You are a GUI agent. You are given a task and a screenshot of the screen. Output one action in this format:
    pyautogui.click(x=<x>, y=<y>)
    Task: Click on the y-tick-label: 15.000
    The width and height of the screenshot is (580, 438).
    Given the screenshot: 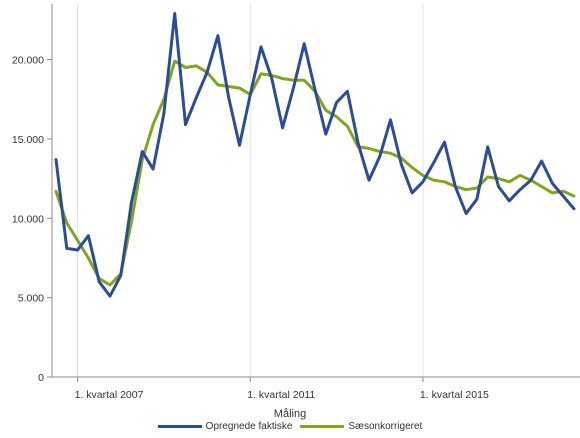 What is the action you would take?
    pyautogui.click(x=28, y=140)
    